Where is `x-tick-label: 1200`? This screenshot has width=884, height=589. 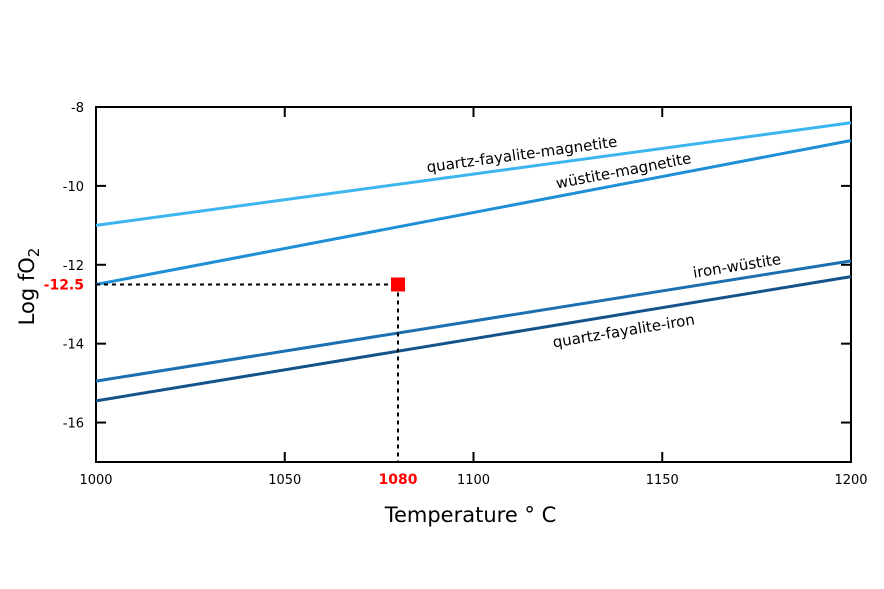
x-tick-label: 1200 is located at coordinates (850, 480).